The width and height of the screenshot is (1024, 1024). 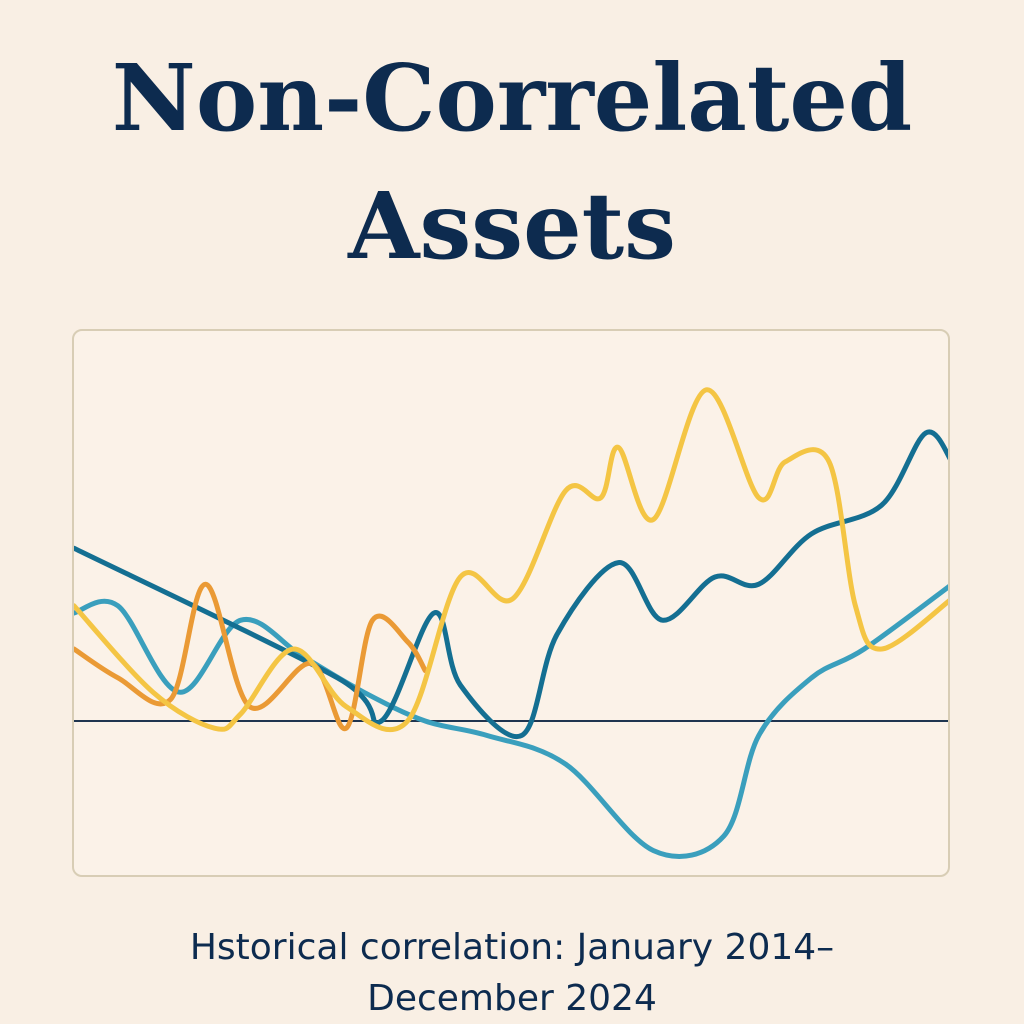 What do you see at coordinates (512, 998) in the screenshot?
I see `chart-caption-line-2: December 2024` at bounding box center [512, 998].